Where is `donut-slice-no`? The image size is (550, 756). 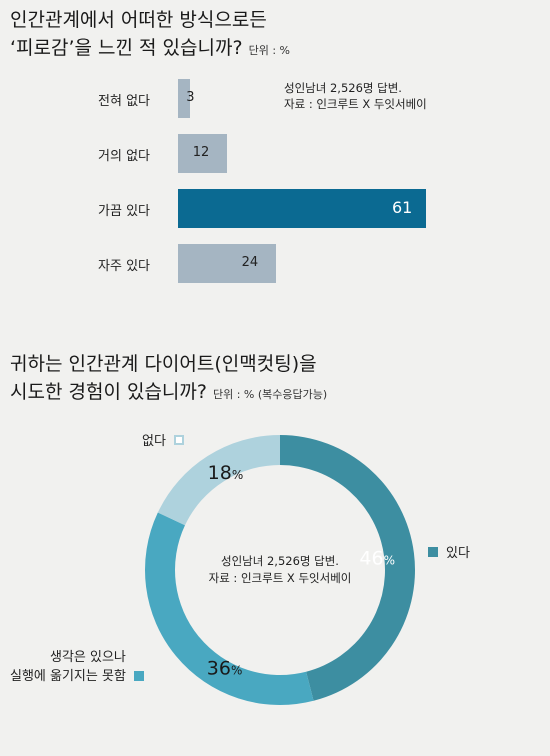
donut-slice-no is located at coordinates (218, 480).